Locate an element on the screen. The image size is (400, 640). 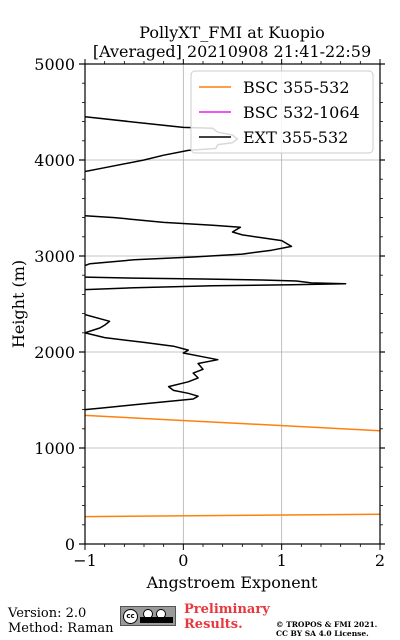
y-axis-label: Height (m) is located at coordinates (18, 304).